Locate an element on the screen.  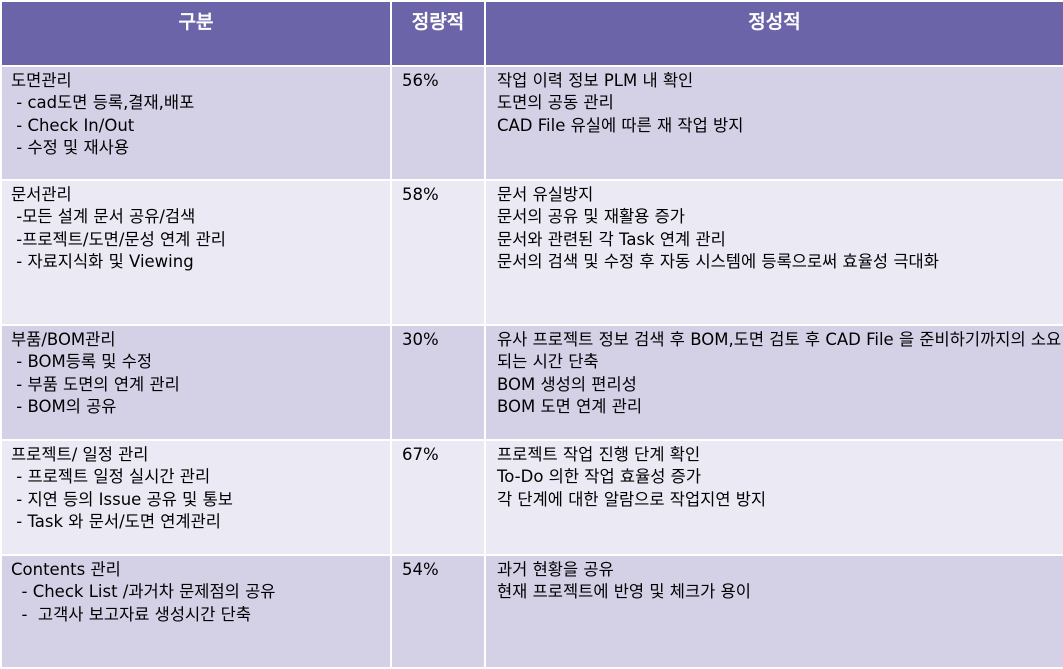
qualitative-line: 문서 유실방지 is located at coordinates (545, 194).